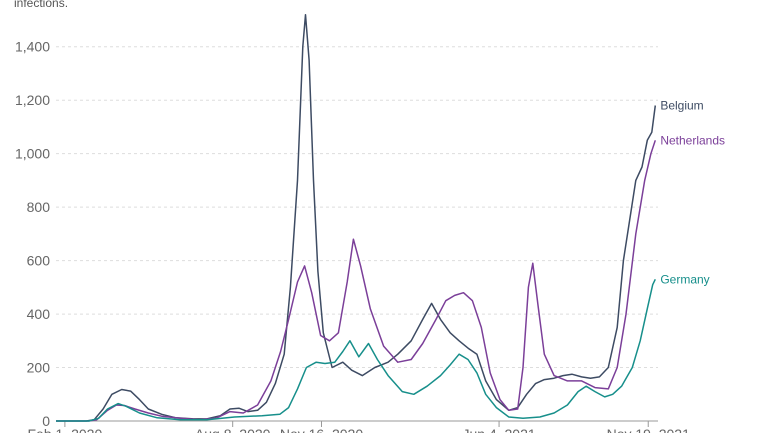 The width and height of the screenshot is (770, 433). What do you see at coordinates (233, 429) in the screenshot?
I see `x-tick-label: Aug 8, 2020` at bounding box center [233, 429].